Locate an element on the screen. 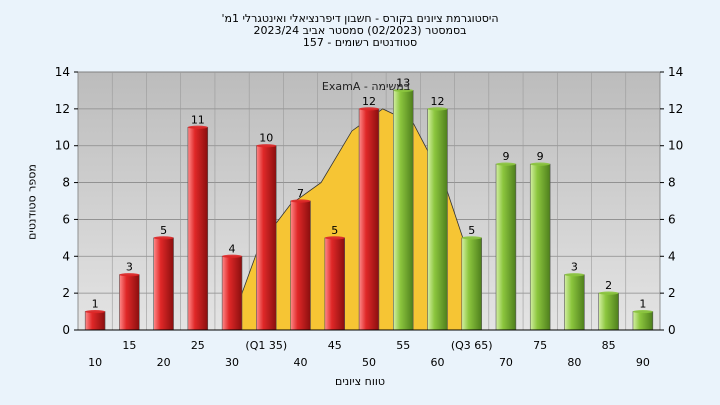 The height and width of the screenshot is (405, 720). bar-value-label: 13 is located at coordinates (403, 82).